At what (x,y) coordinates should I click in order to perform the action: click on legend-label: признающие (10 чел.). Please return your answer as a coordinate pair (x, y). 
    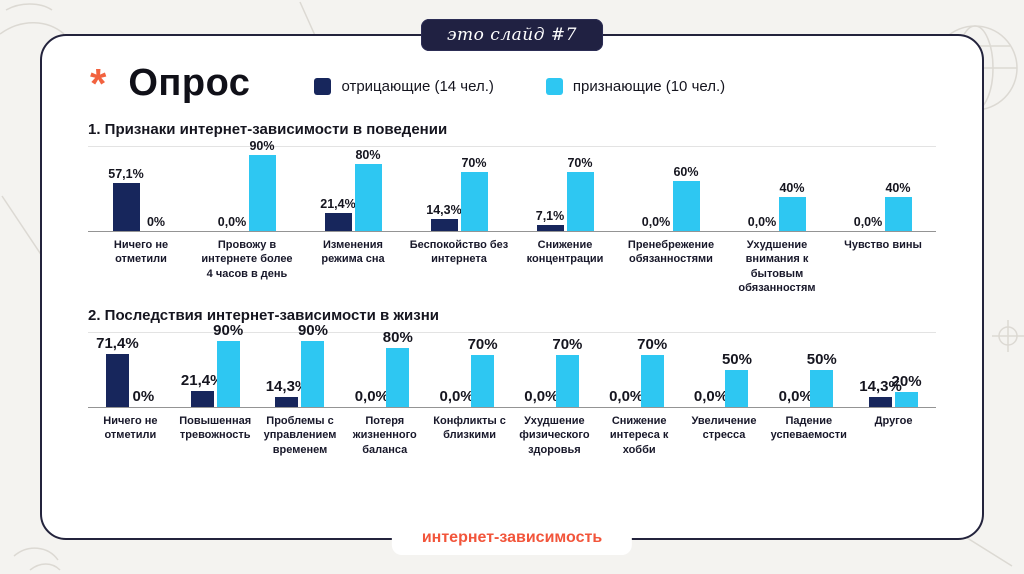
    Looking at the image, I should click on (649, 86).